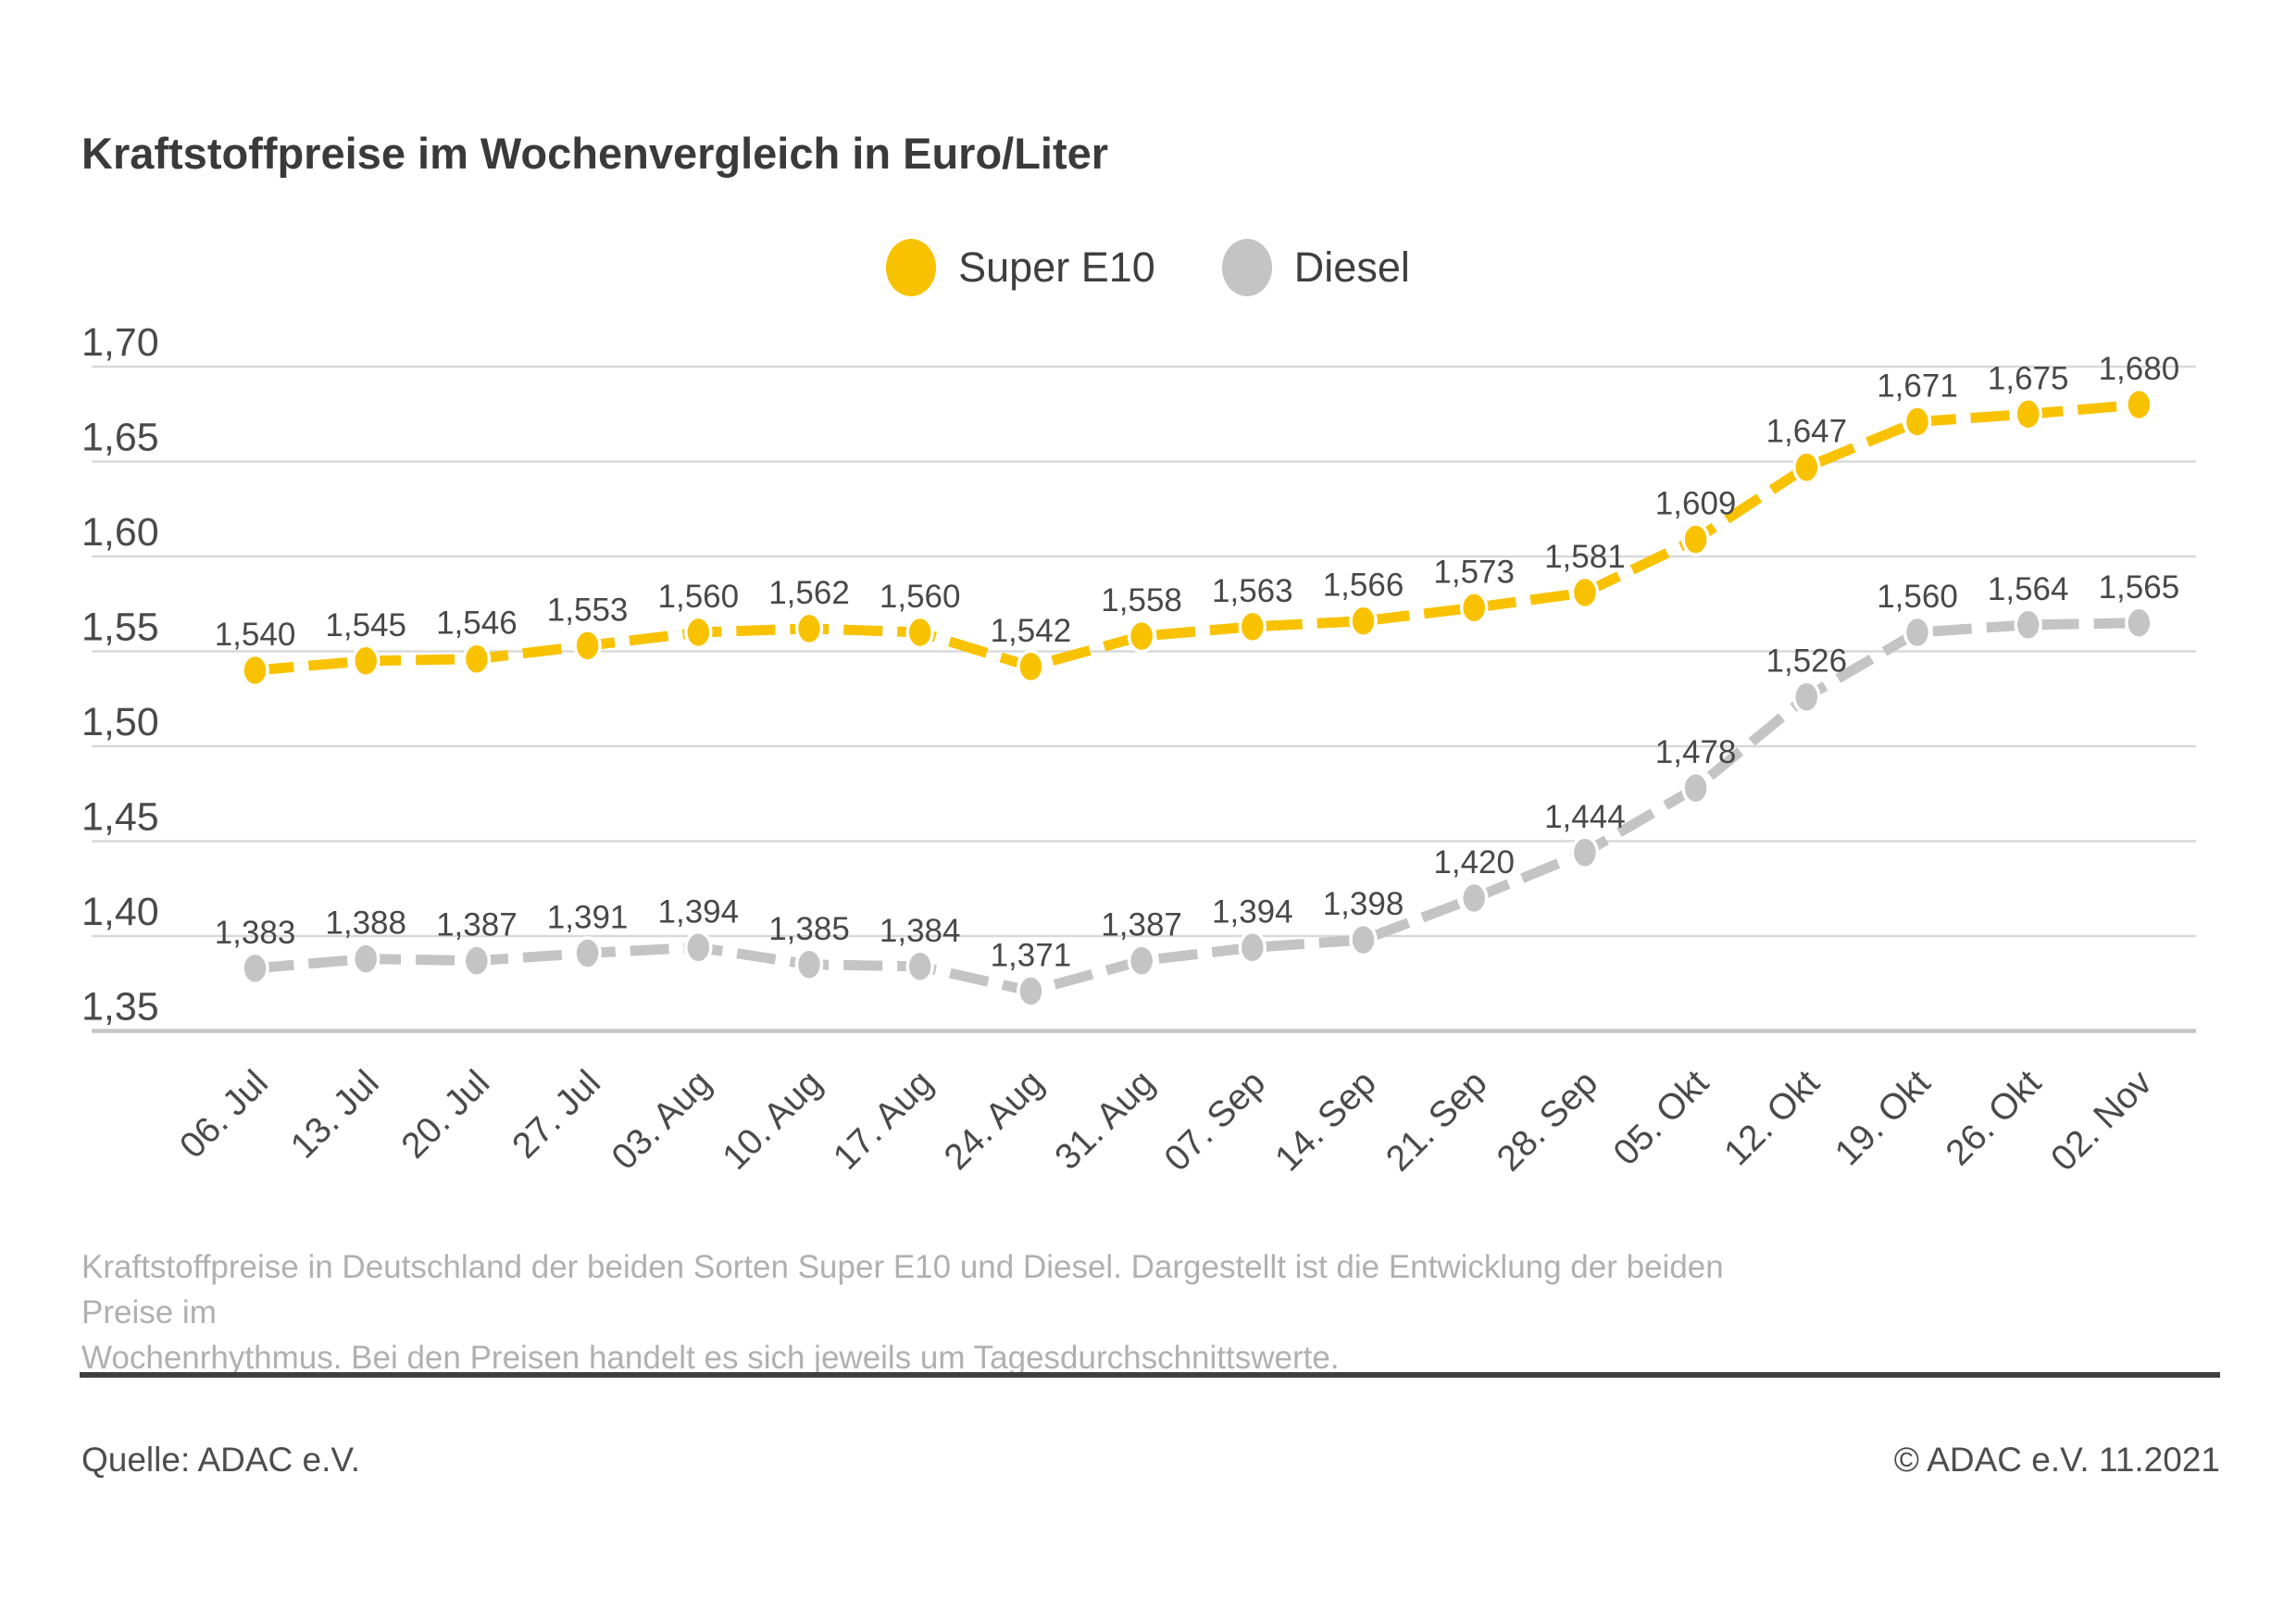  Describe the element at coordinates (1141, 600) in the screenshot. I see `data-point-label: 1,558` at that location.